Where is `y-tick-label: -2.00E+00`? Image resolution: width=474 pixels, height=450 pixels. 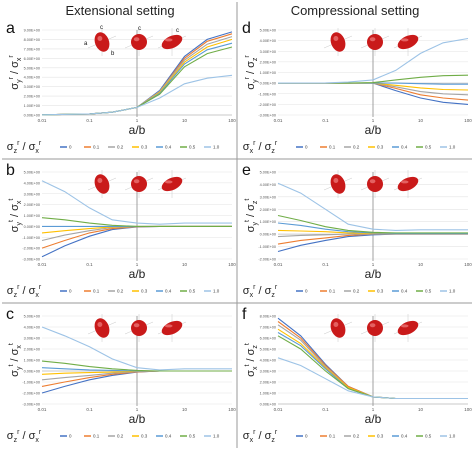 y-tick-label: -2.00E+00 is located at coordinates (267, 105).